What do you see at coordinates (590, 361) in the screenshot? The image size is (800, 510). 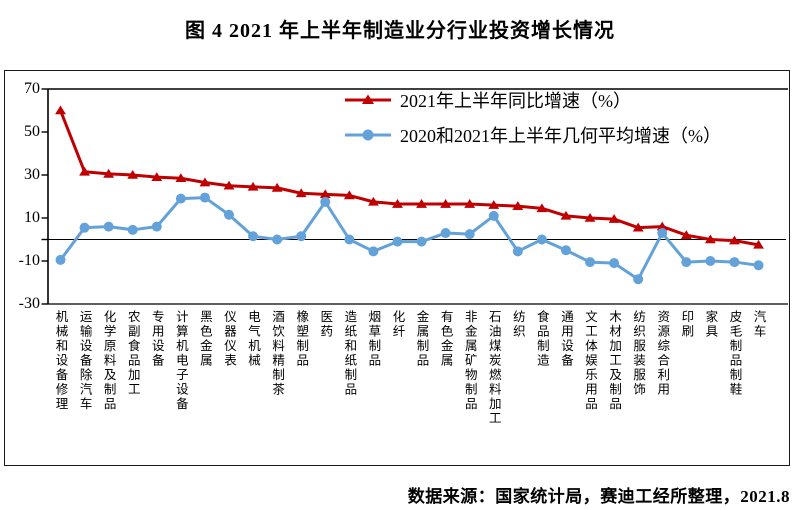 I see `x-axis-category-label: 文工体娱乐用品` at bounding box center [590, 361].